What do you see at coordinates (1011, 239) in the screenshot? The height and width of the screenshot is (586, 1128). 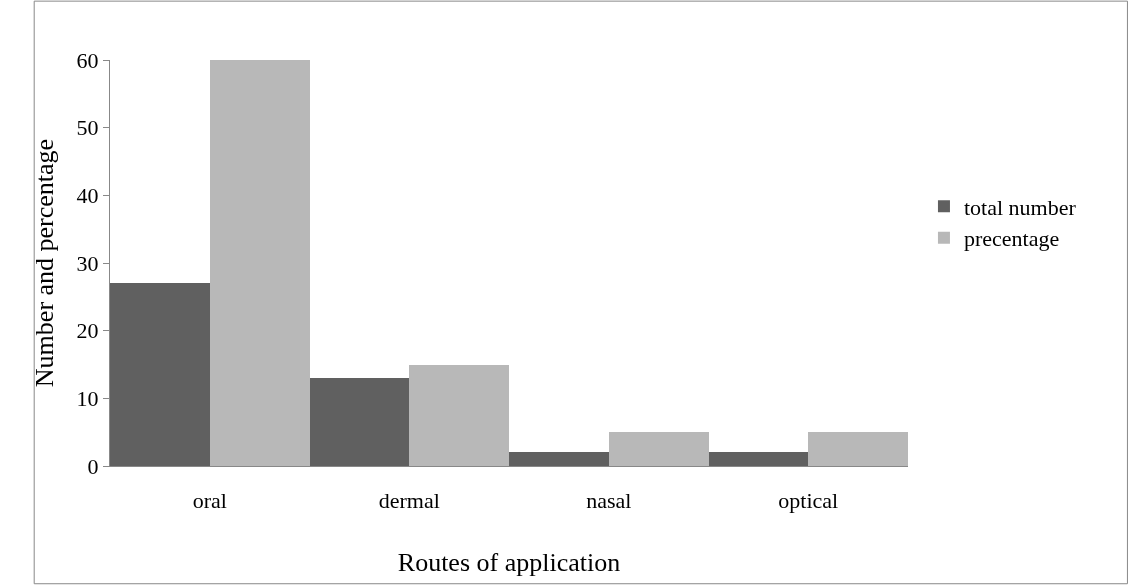 I see `legend-label: precentage` at bounding box center [1011, 239].